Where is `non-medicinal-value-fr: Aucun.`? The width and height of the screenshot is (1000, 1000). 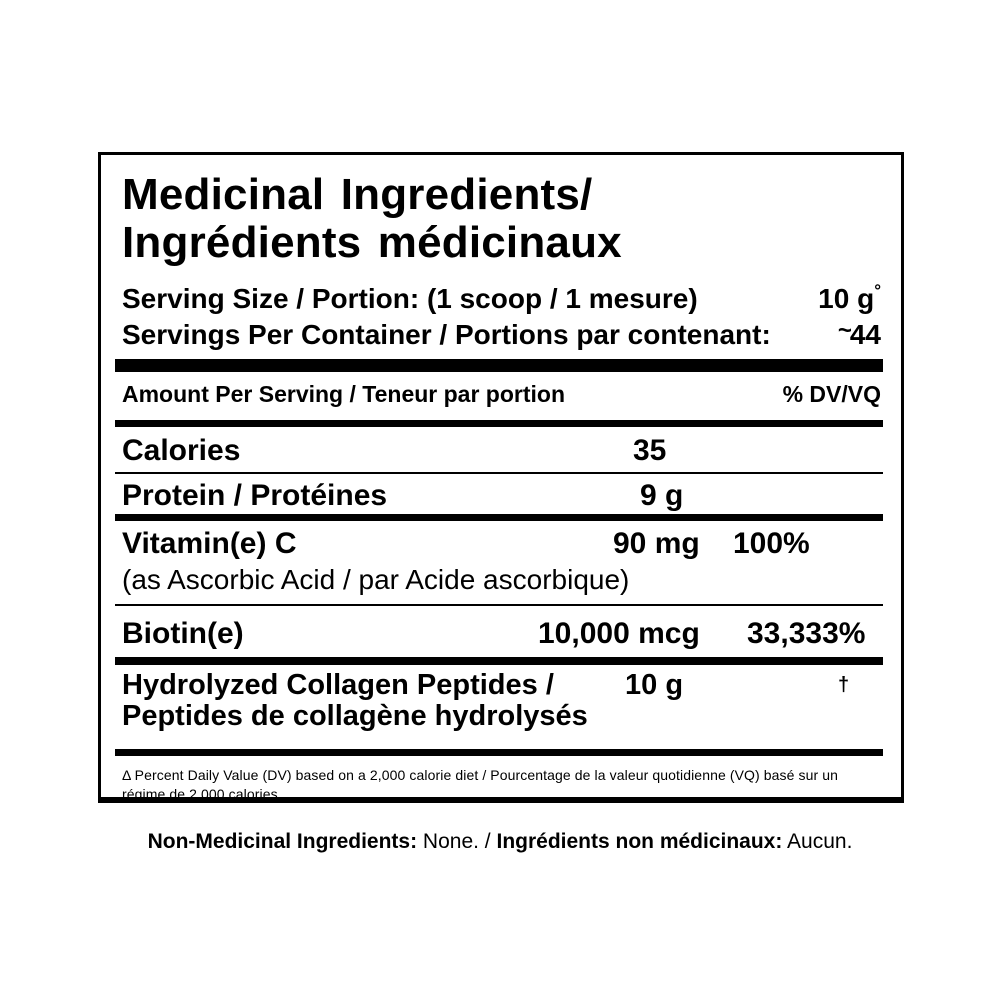 non-medicinal-value-fr: Aucun. is located at coordinates (817, 841).